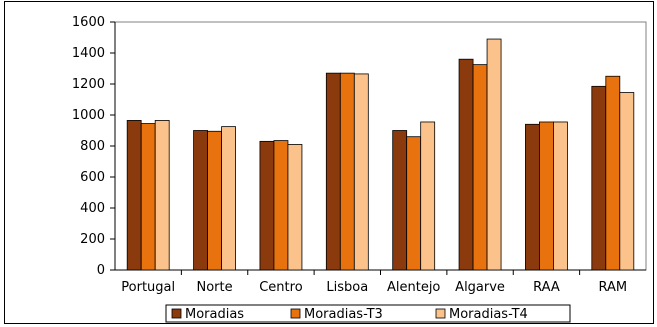 The width and height of the screenshot is (657, 327). What do you see at coordinates (466, 164) in the screenshot?
I see `bar-algarve-moradias` at bounding box center [466, 164].